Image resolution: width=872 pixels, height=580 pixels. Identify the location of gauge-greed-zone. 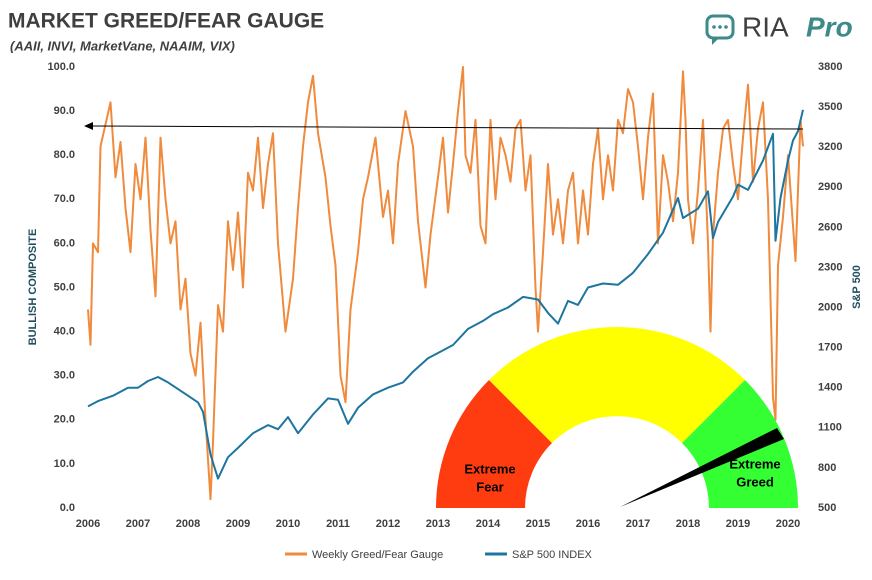
(740, 444).